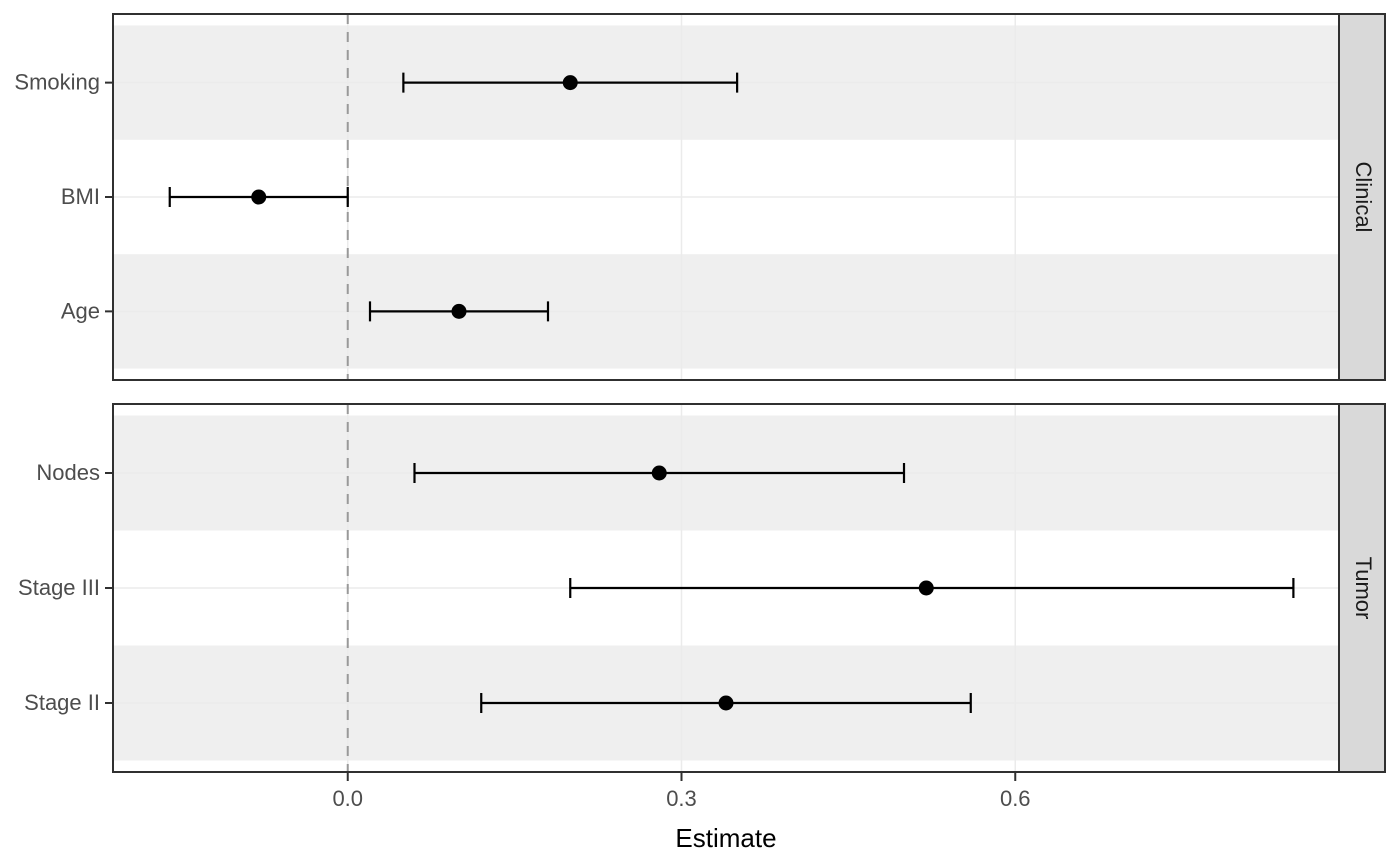 Image resolution: width=1400 pixels, height=865 pixels. I want to click on x-tick-label-1: 0.3, so click(681, 798).